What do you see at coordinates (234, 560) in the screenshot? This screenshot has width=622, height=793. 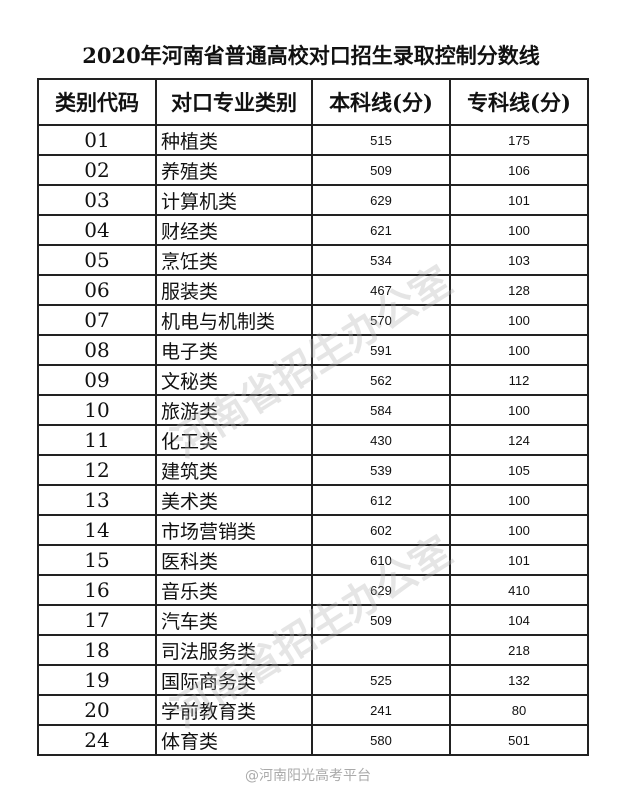 I see `row-category: 医科类` at bounding box center [234, 560].